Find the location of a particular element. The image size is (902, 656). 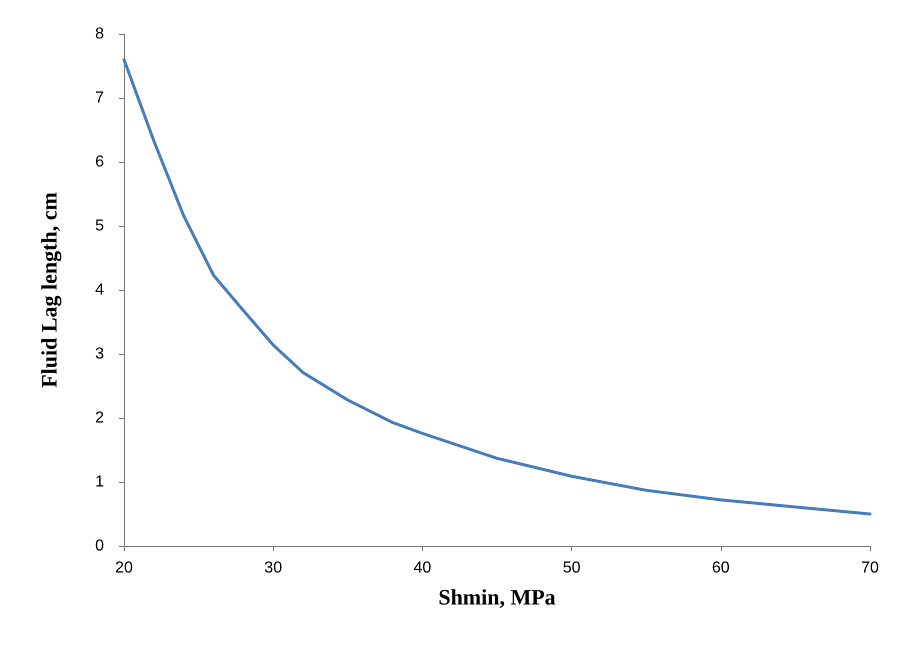

x-tick-label: 50 is located at coordinates (571, 568).